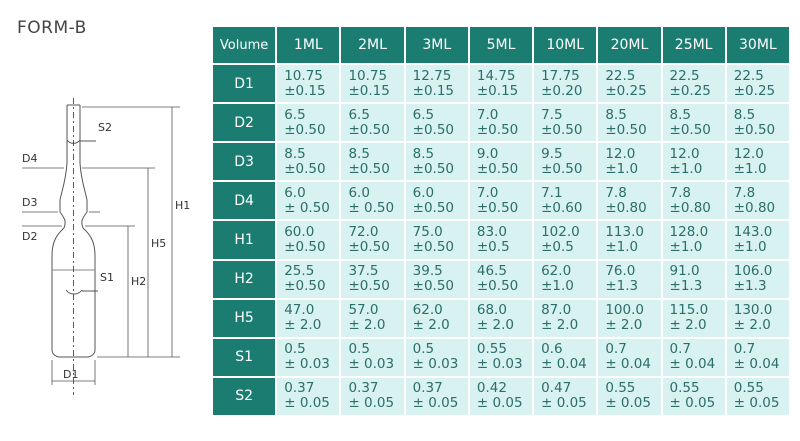 This screenshot has height=441, width=800. I want to click on nominal-value: 12.0, so click(620, 153).